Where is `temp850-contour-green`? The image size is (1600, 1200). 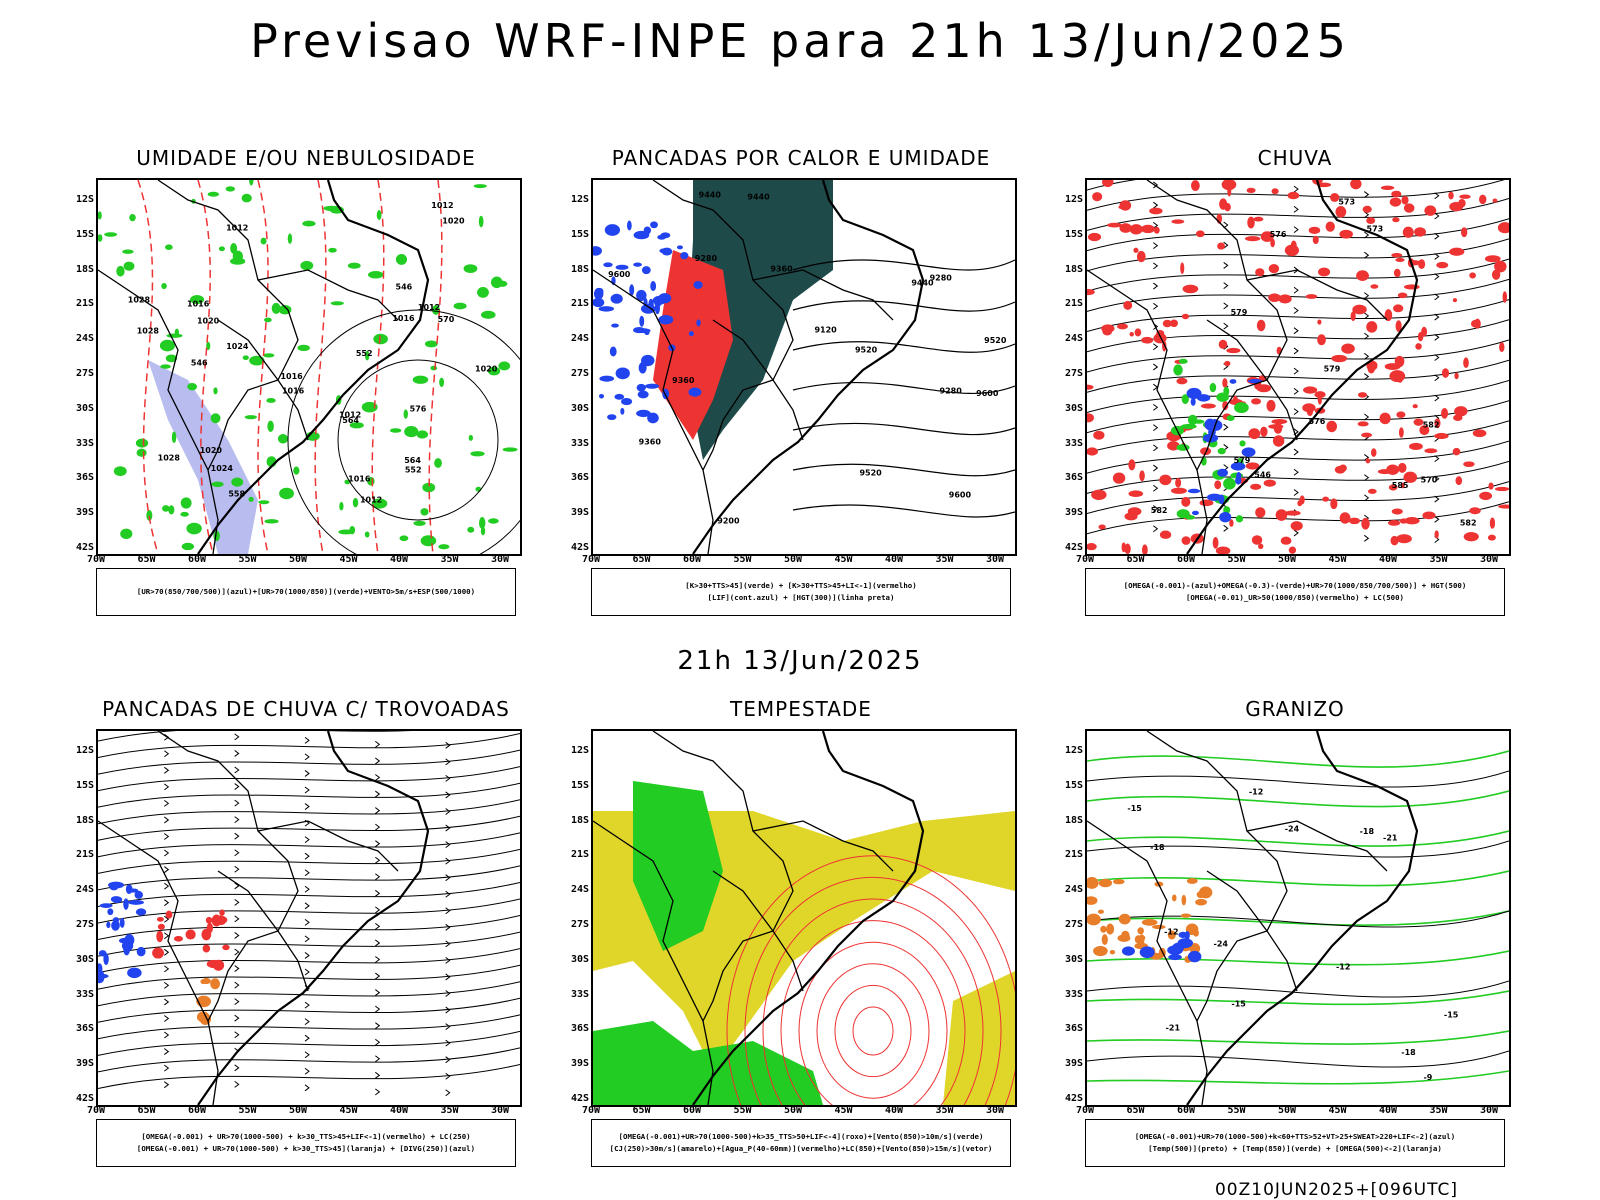 temp850-contour-green is located at coordinates (1298, 878).